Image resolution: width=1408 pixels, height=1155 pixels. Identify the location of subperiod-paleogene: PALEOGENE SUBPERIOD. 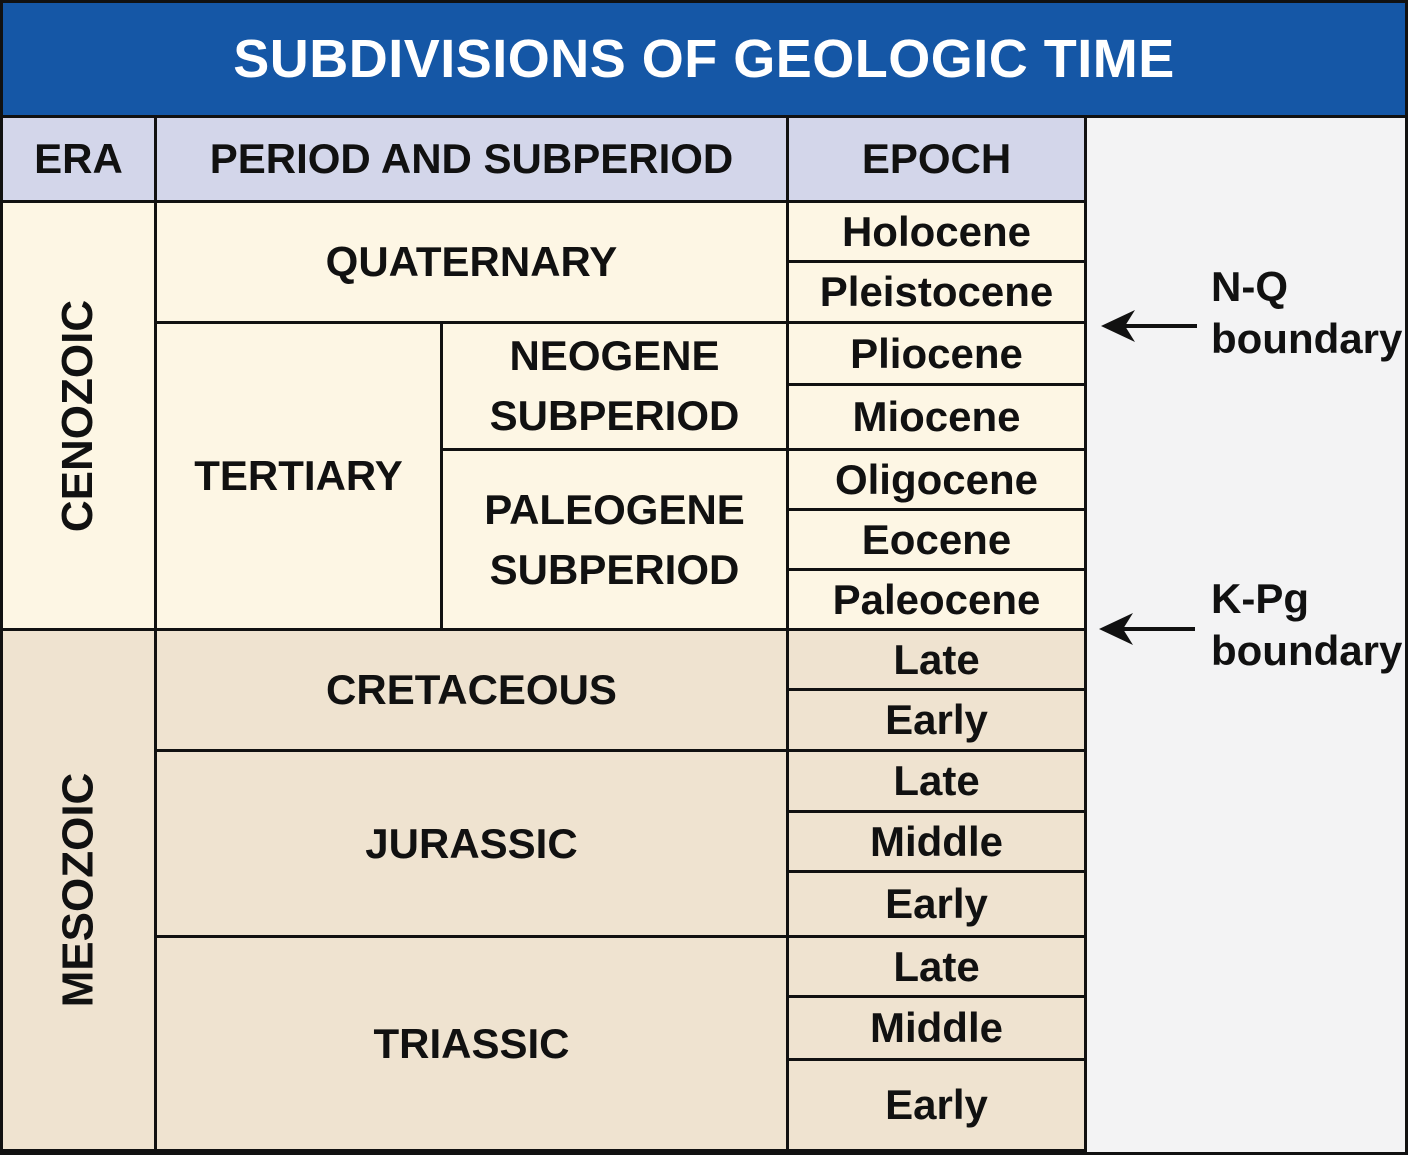
(616, 541).